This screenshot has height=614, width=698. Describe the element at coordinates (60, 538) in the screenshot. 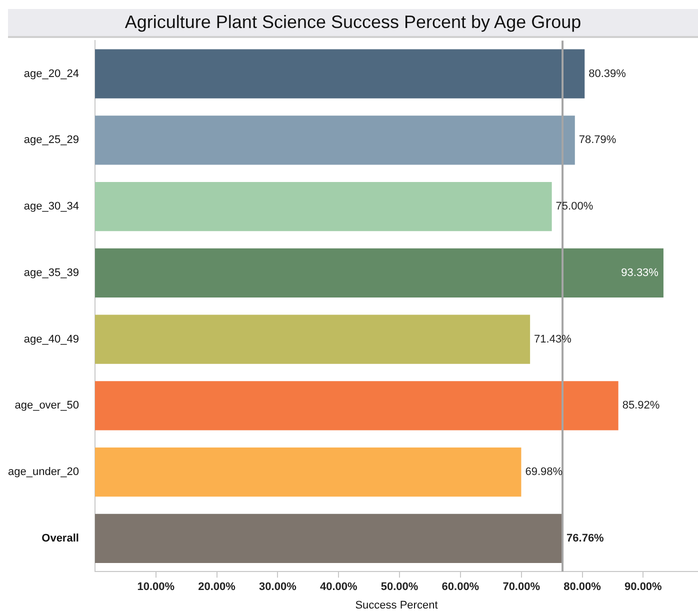

I see `y-tick-label: Overall` at that location.